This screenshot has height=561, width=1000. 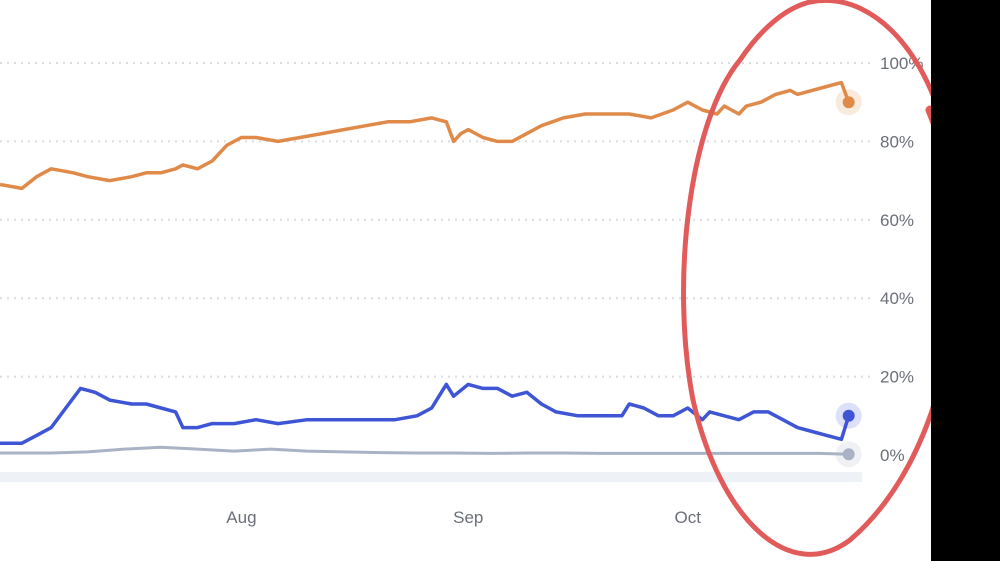 What do you see at coordinates (892, 455) in the screenshot?
I see `y-tick-label: 0%` at bounding box center [892, 455].